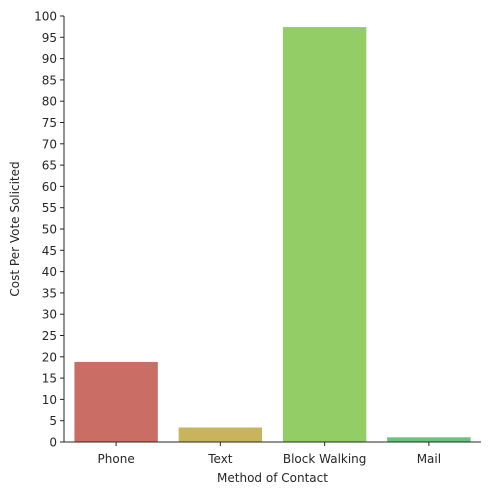 Image resolution: width=490 pixels, height=495 pixels. What do you see at coordinates (45, 17) in the screenshot?
I see `y-tick-label: 100` at bounding box center [45, 17].